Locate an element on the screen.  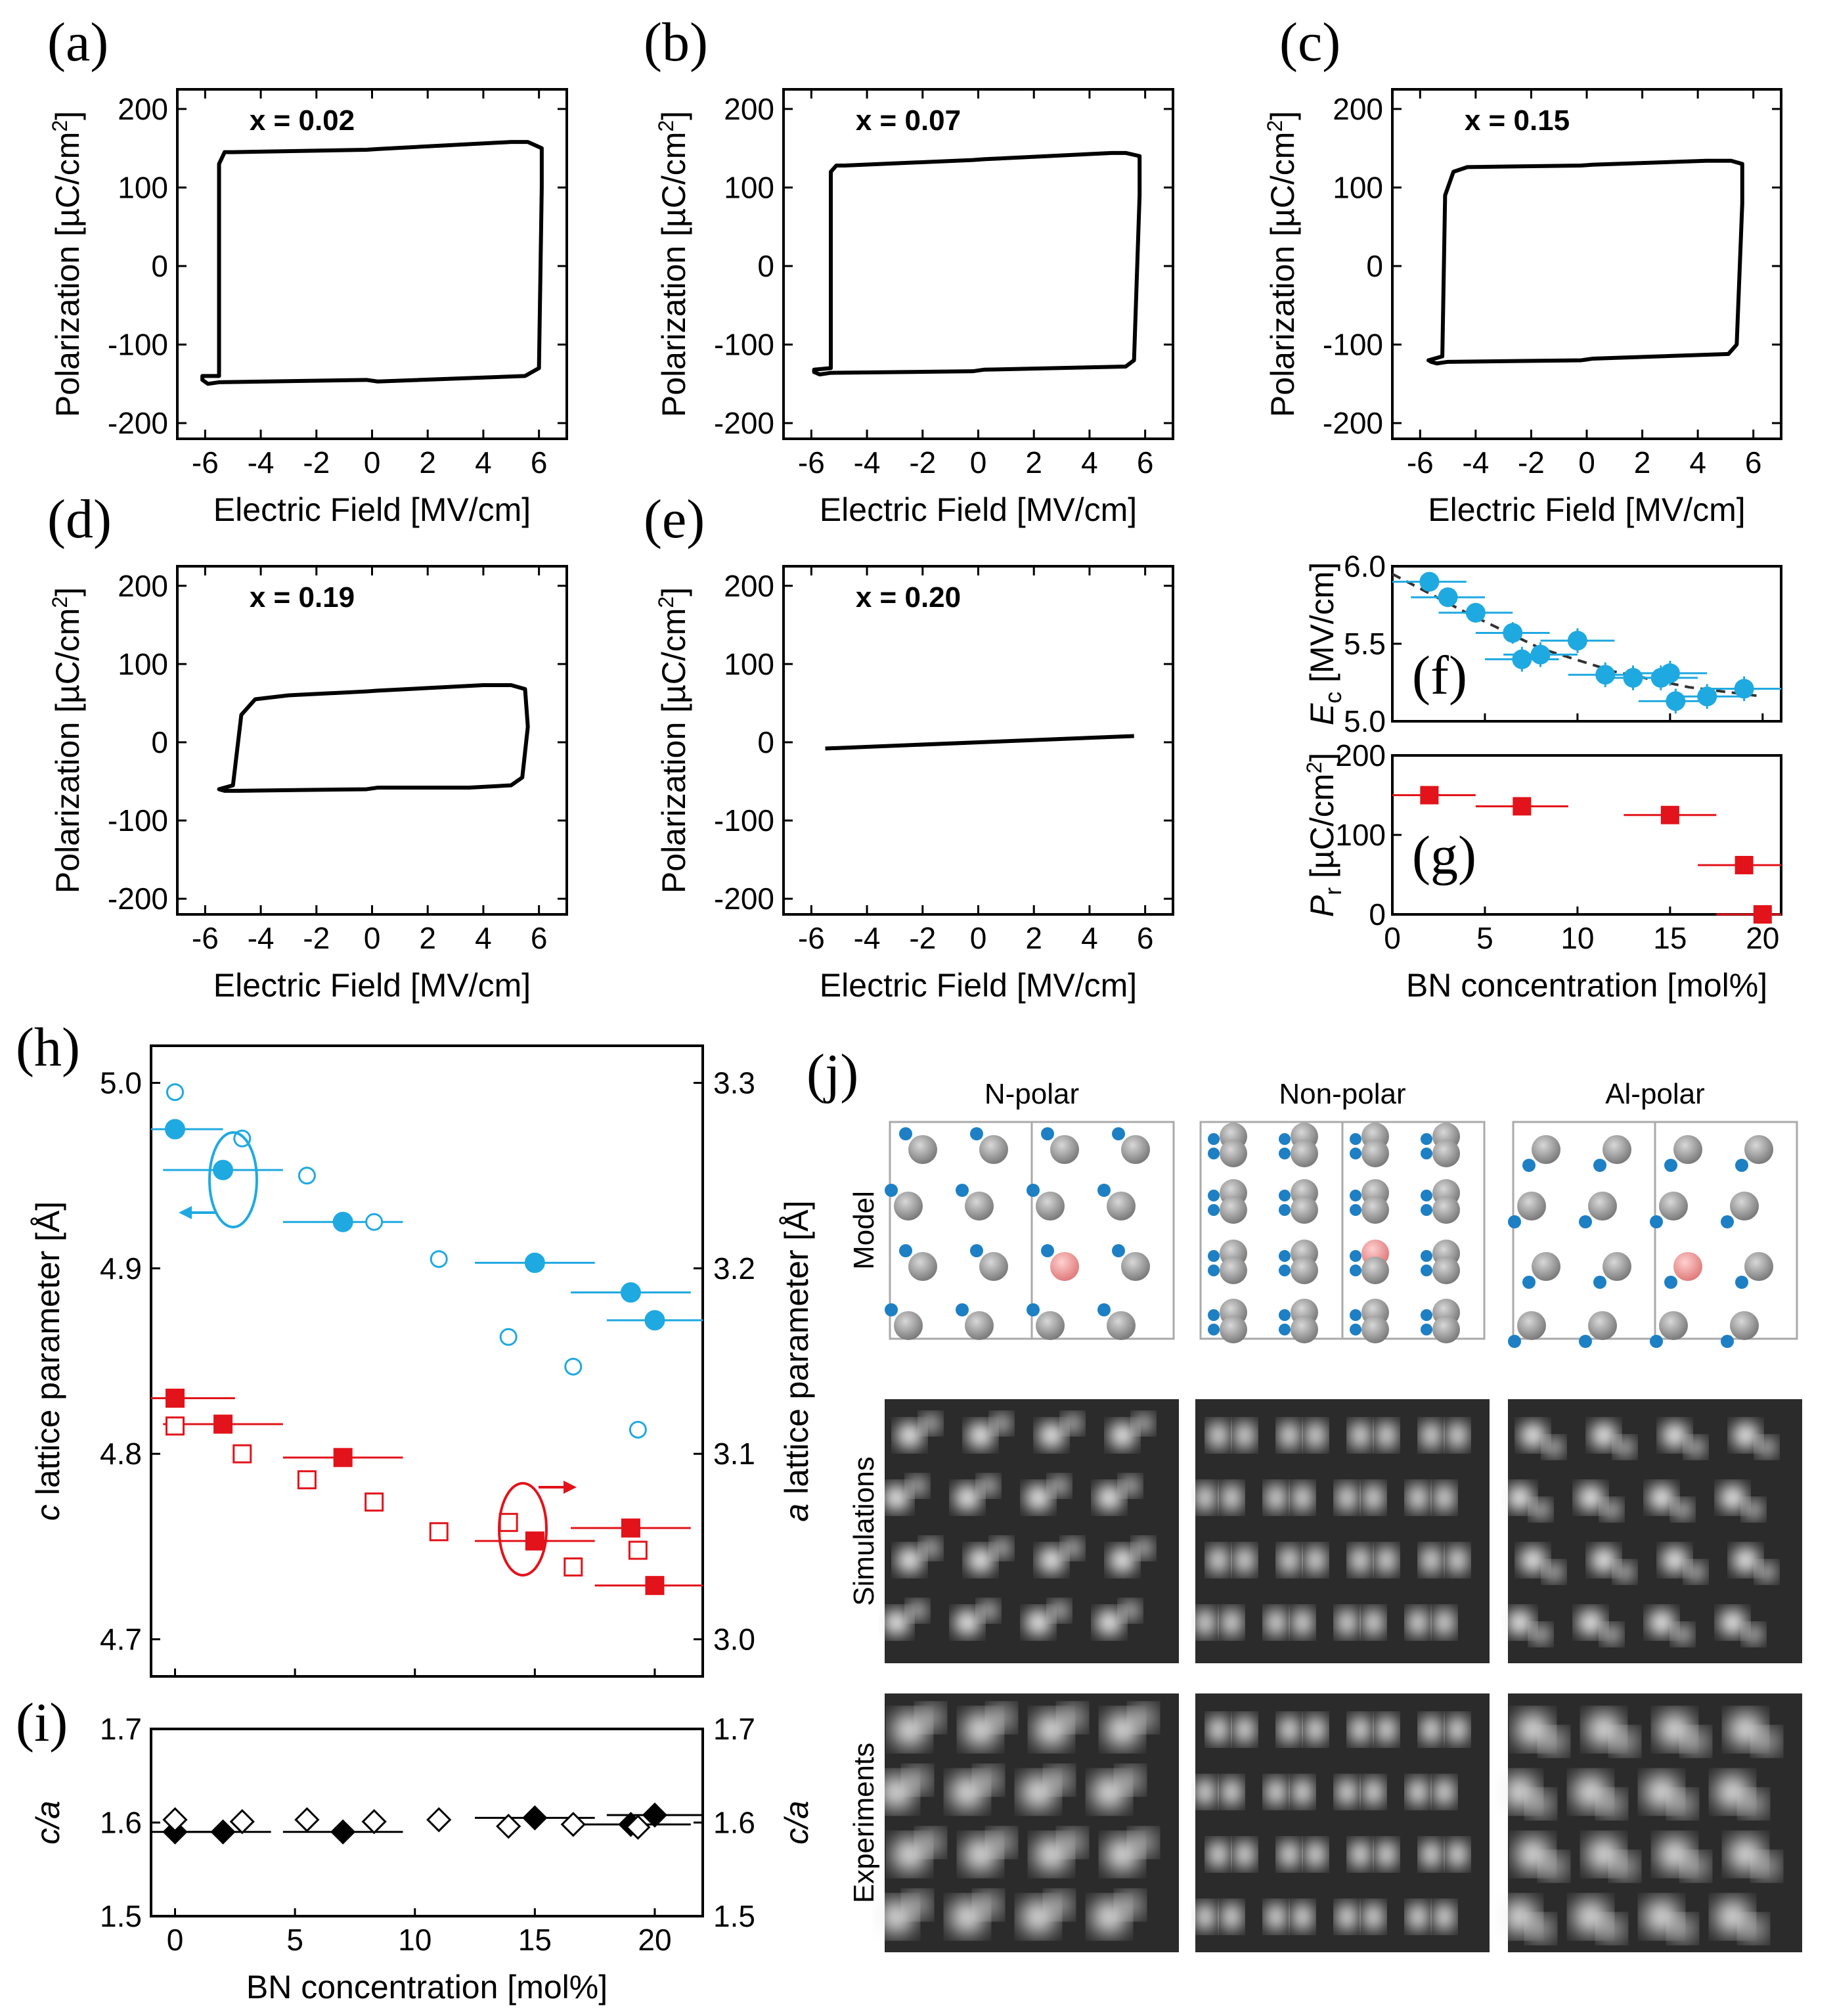
y-axis-label: c lattice parameter [Å] is located at coordinates (48, 1361).